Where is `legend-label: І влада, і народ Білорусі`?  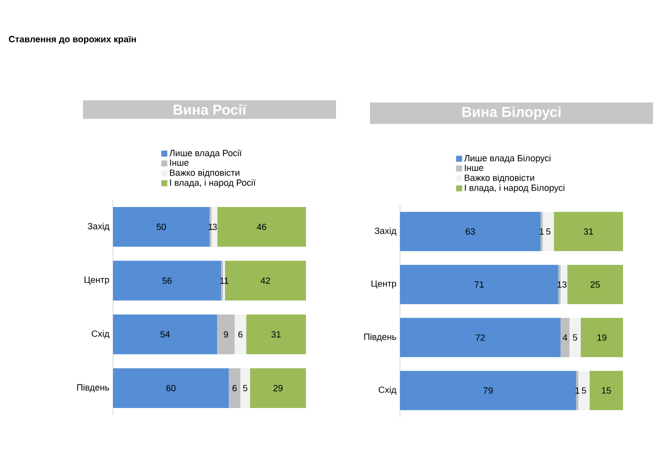
legend-label: І влада, і народ Білорусі is located at coordinates (514, 188).